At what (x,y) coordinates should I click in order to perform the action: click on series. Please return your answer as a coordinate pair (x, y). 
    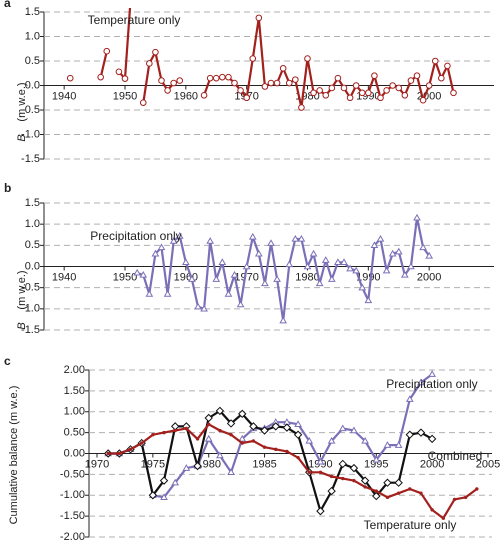
    Looking at the image, I should click on (283, 268).